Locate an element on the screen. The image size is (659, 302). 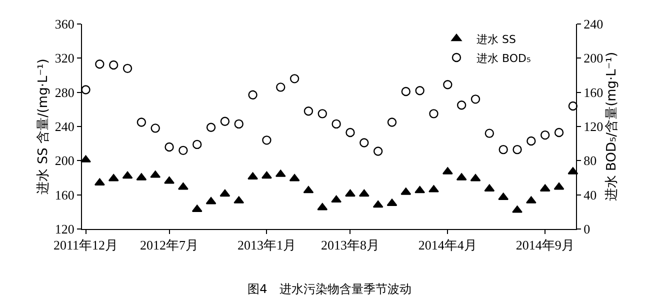
y2-tick-label: 240 is located at coordinates (594, 24).